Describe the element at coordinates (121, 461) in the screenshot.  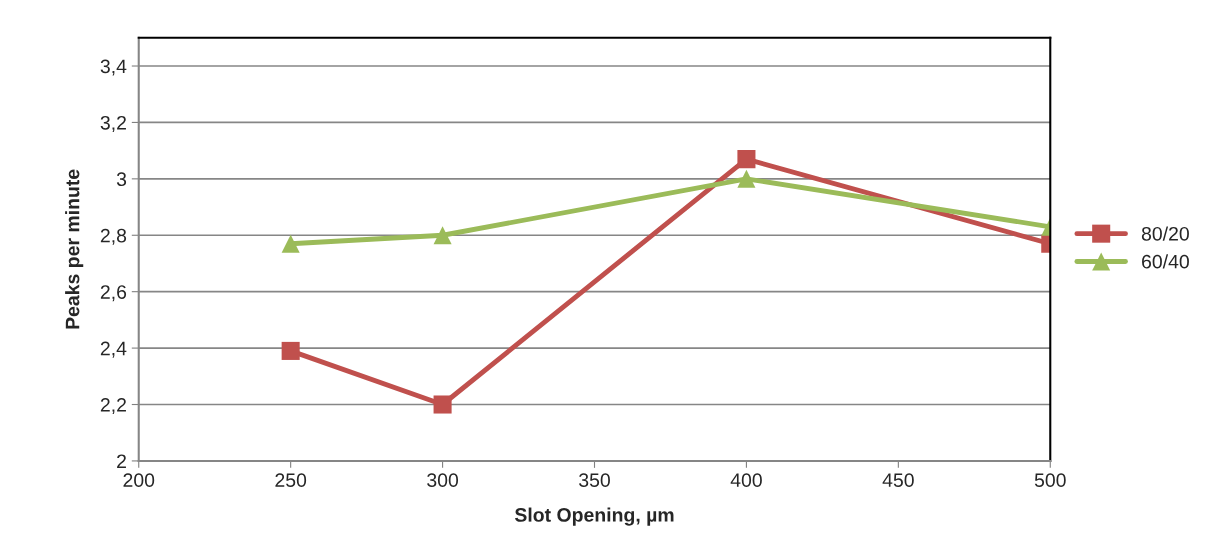
I see `y-tick-label: 2` at that location.